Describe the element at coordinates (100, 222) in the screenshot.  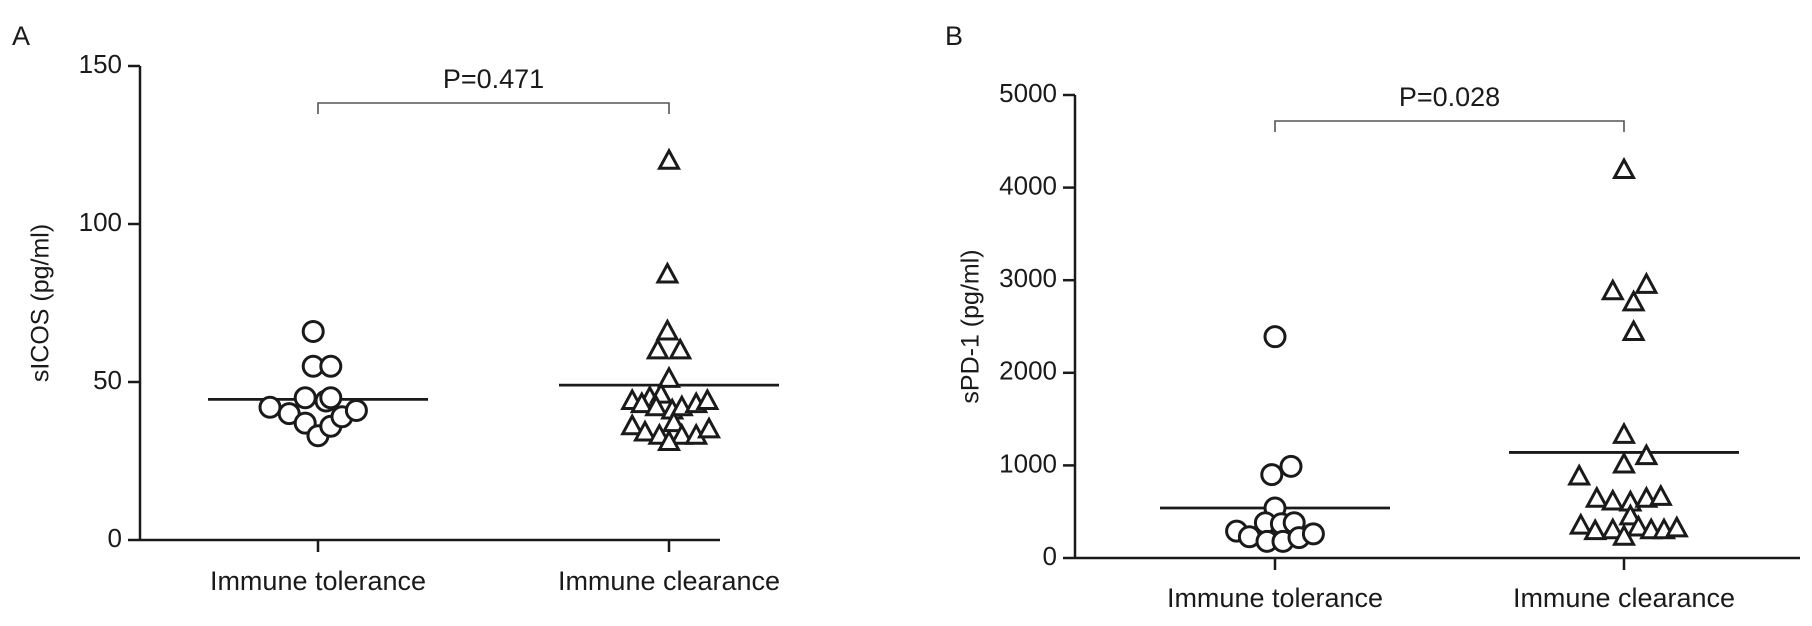
I see `y-tick-label: 100` at that location.